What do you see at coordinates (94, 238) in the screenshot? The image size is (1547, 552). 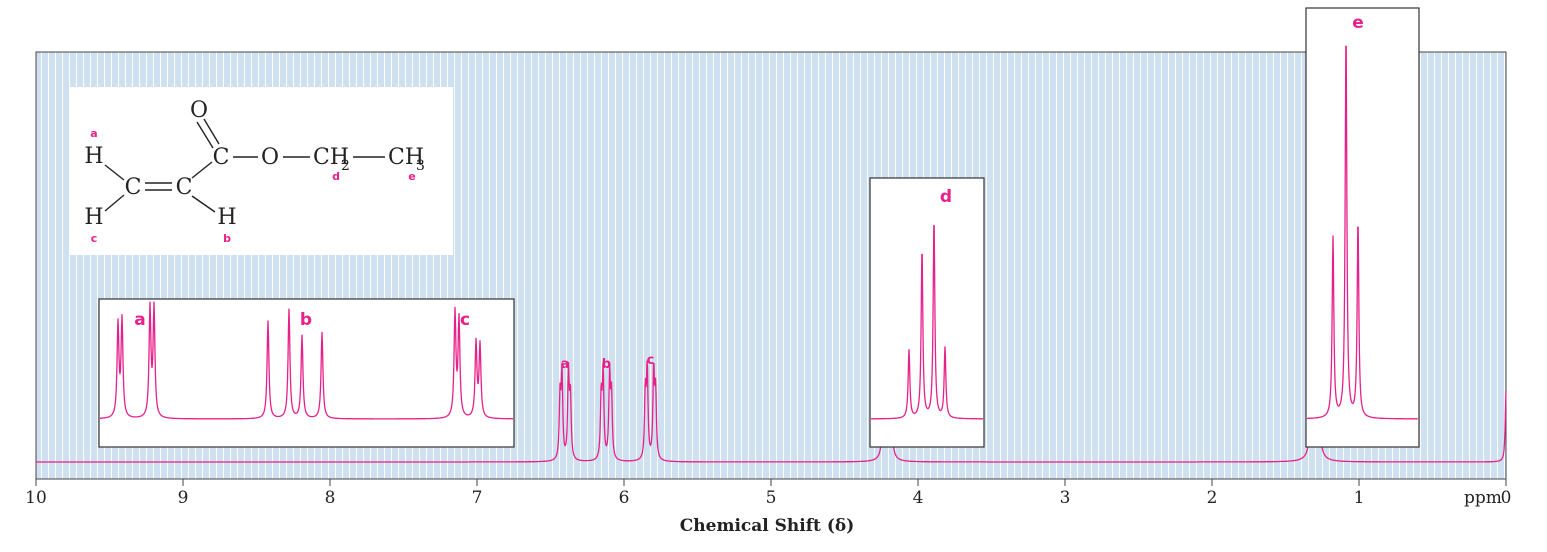 I see `proton-label-c: c` at bounding box center [94, 238].